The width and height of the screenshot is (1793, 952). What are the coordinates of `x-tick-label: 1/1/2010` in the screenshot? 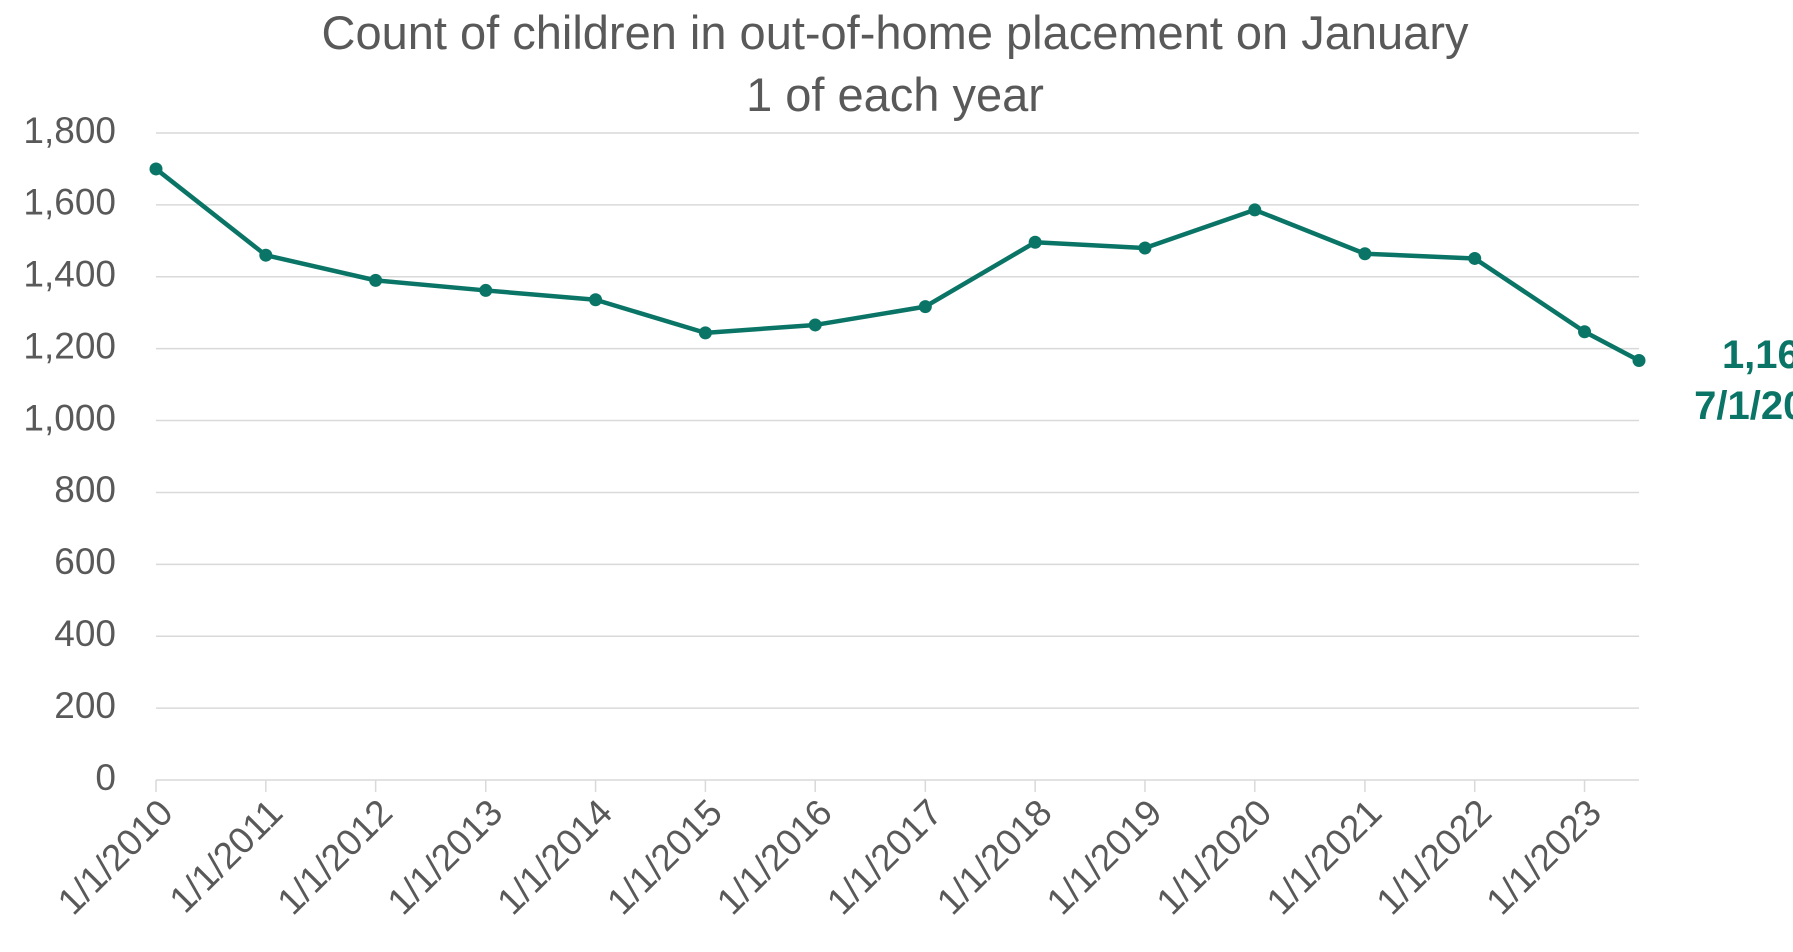 It's located at (115, 857).